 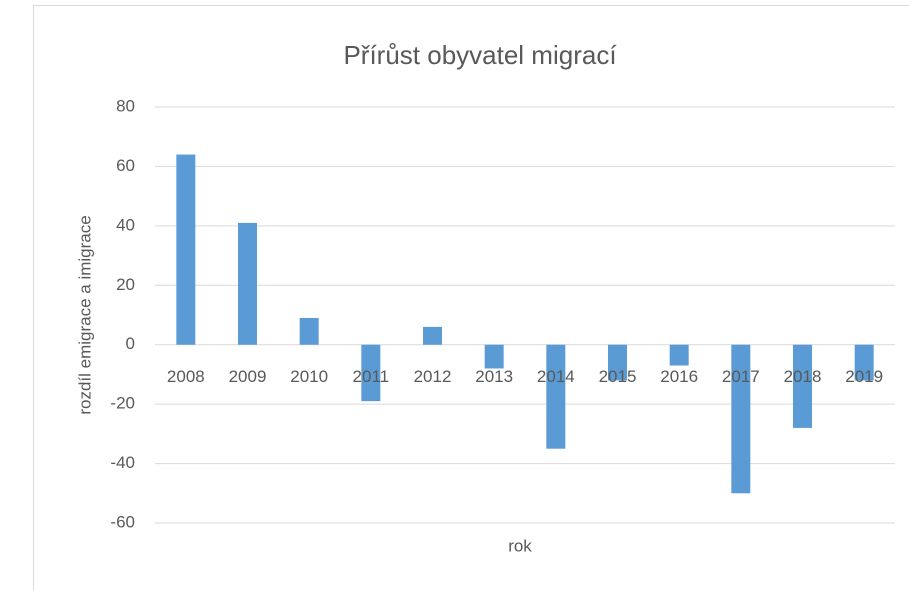 I want to click on x-axis-title: rok, so click(x=520, y=545).